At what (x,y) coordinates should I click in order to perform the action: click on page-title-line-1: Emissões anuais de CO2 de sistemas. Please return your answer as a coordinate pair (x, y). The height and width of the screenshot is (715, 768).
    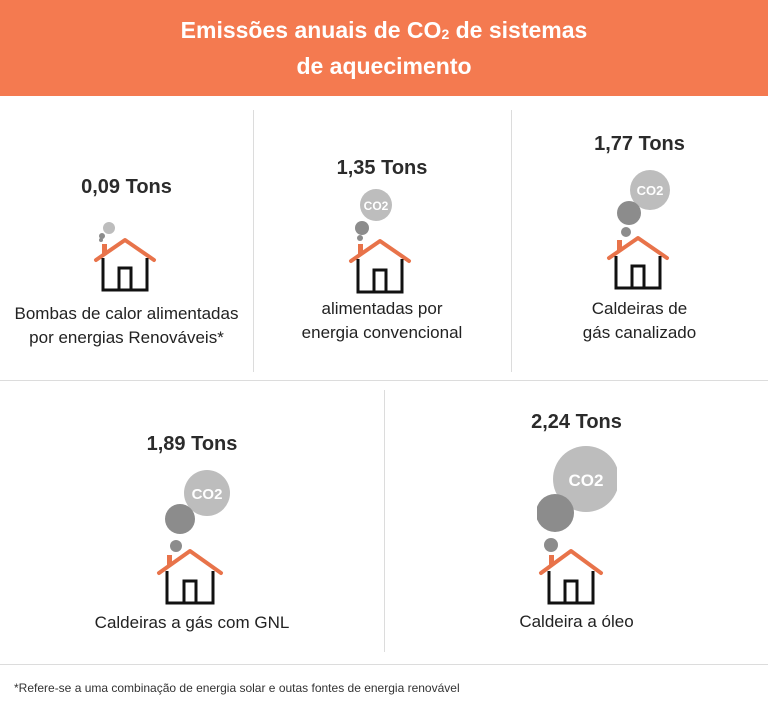
    Looking at the image, I should click on (384, 29).